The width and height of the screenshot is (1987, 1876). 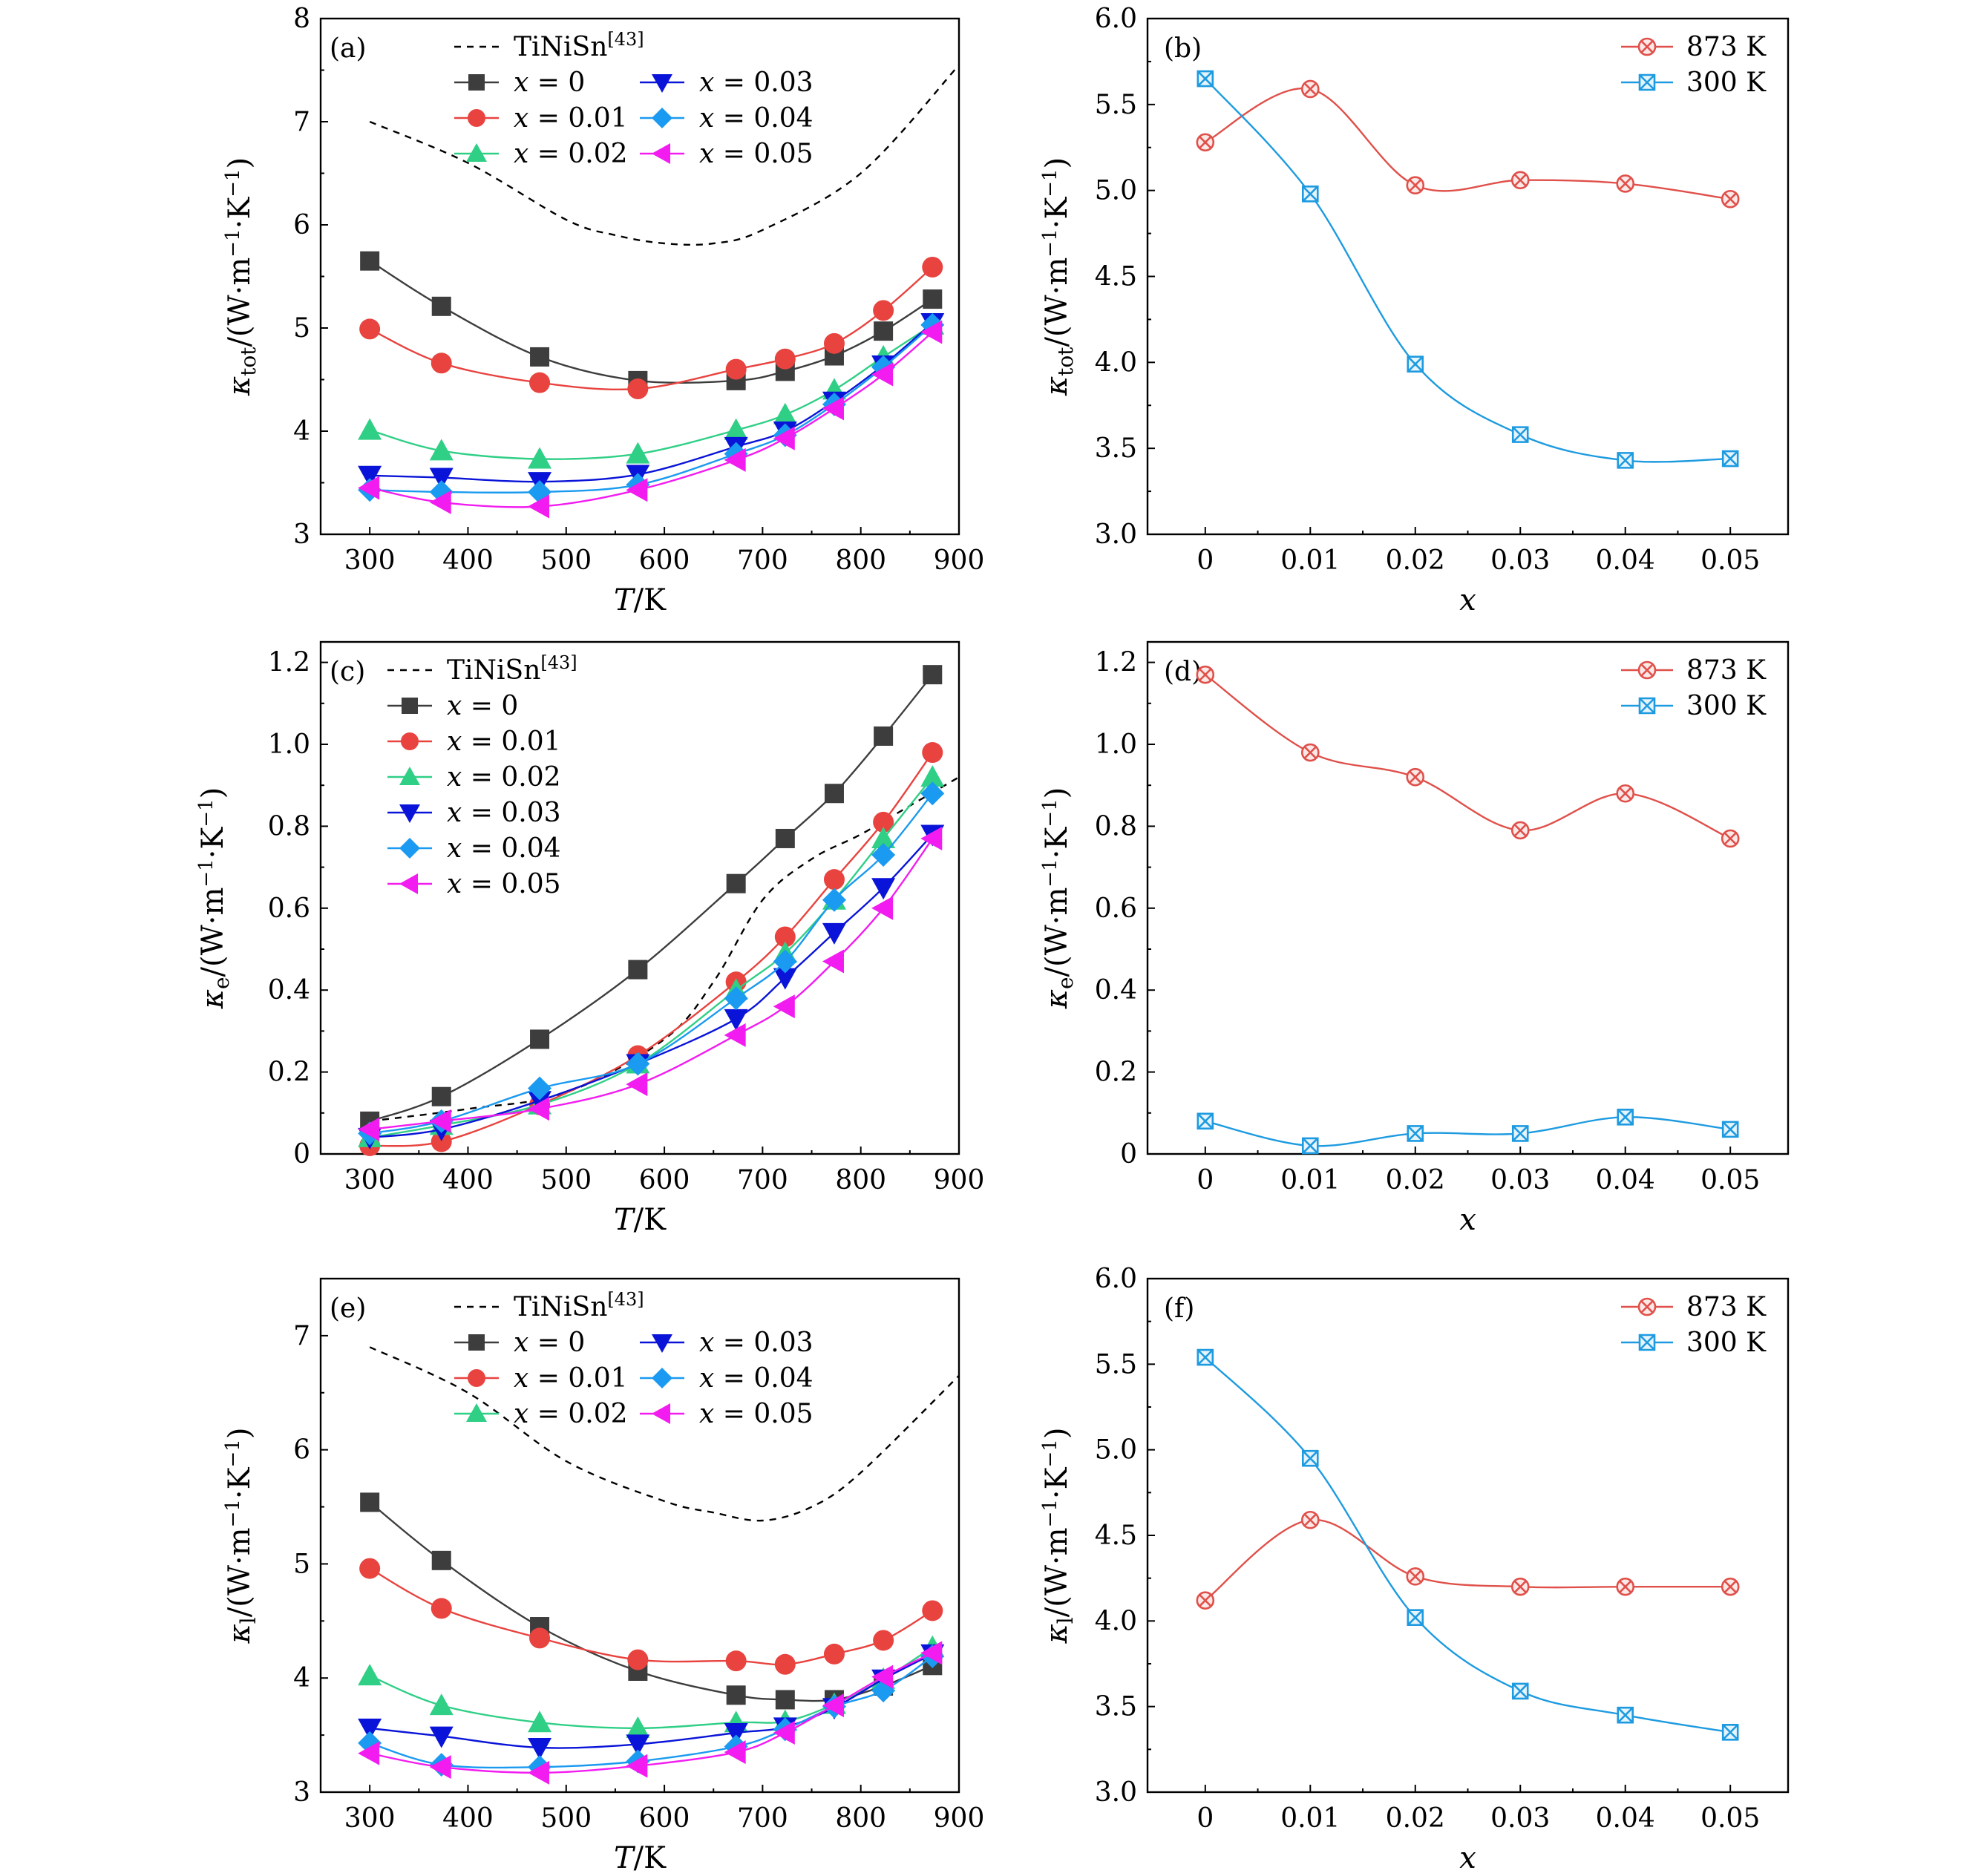 What do you see at coordinates (664, 155) in the screenshot?
I see `reference-curve` at bounding box center [664, 155].